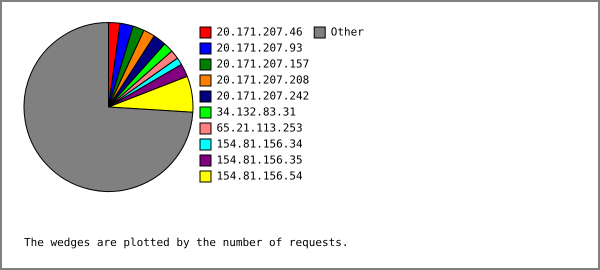  Describe the element at coordinates (259, 143) in the screenshot. I see `legend-label: 154.81.156.34` at that location.